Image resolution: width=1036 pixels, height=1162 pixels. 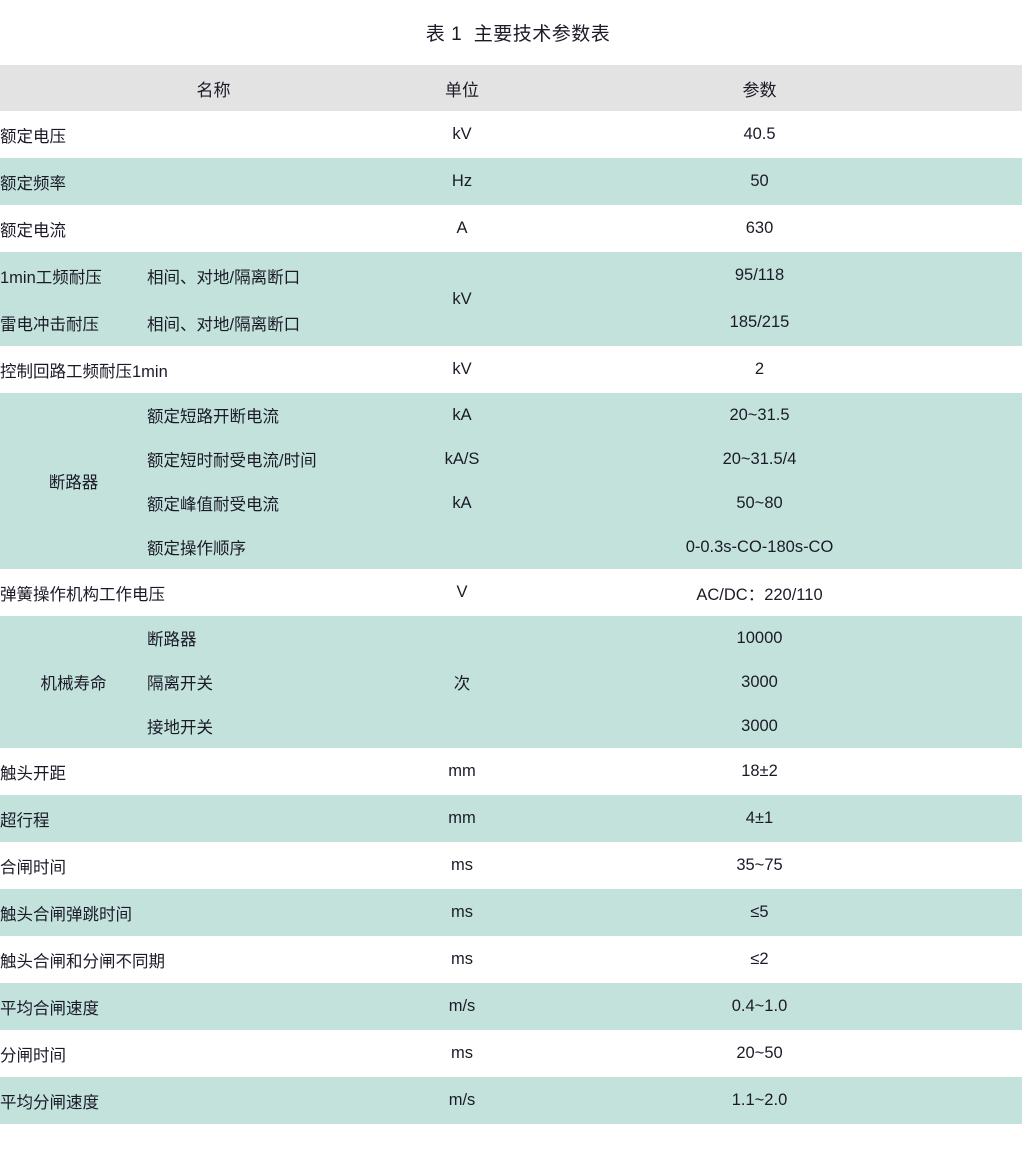 What do you see at coordinates (287, 638) in the screenshot?
I see `row-subname: 断路器` at bounding box center [287, 638].